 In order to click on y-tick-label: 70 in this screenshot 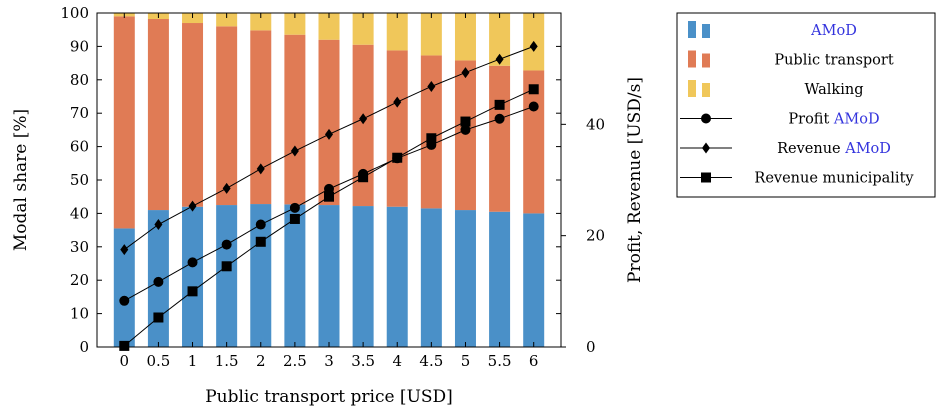, I will do `click(79, 113)`.